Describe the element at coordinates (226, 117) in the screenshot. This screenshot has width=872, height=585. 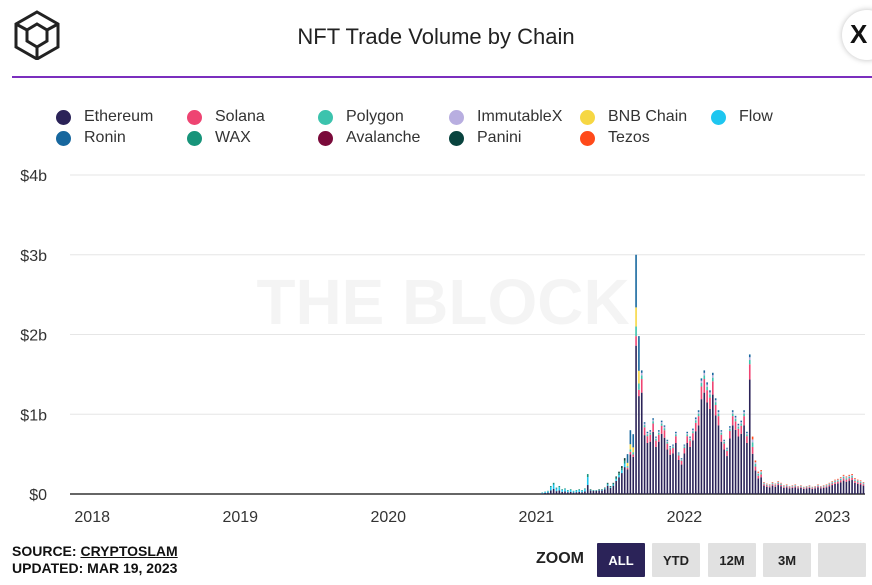
I see `legend-item-solana: Solana` at that location.